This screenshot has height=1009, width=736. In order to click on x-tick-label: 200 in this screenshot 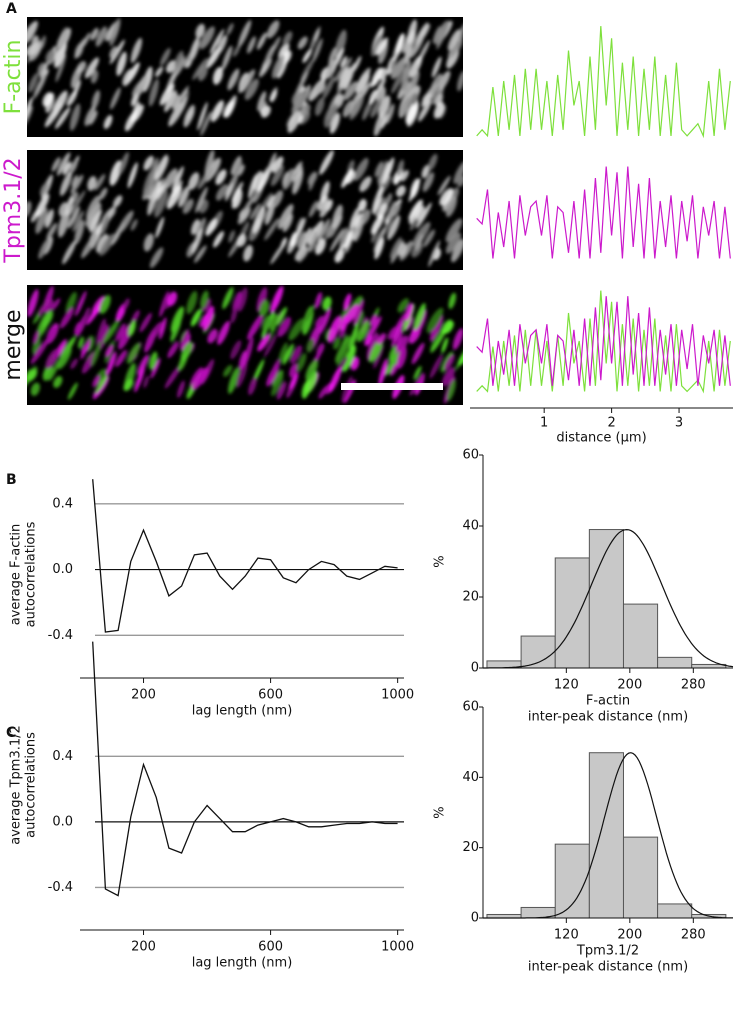, I will do `click(143, 947)`.